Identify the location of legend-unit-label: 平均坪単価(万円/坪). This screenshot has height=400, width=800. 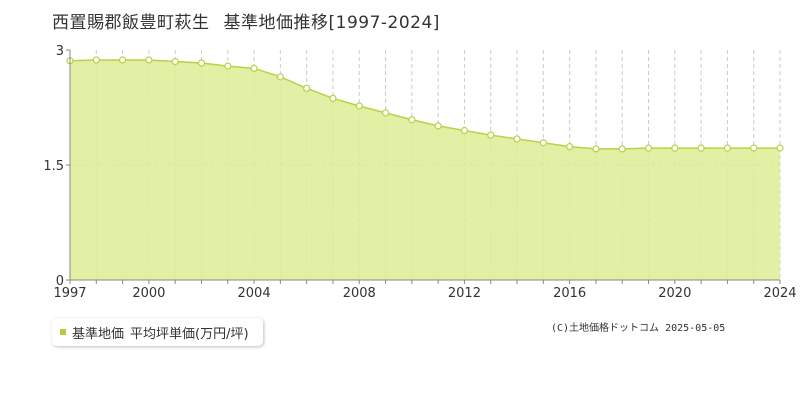
(189, 334).